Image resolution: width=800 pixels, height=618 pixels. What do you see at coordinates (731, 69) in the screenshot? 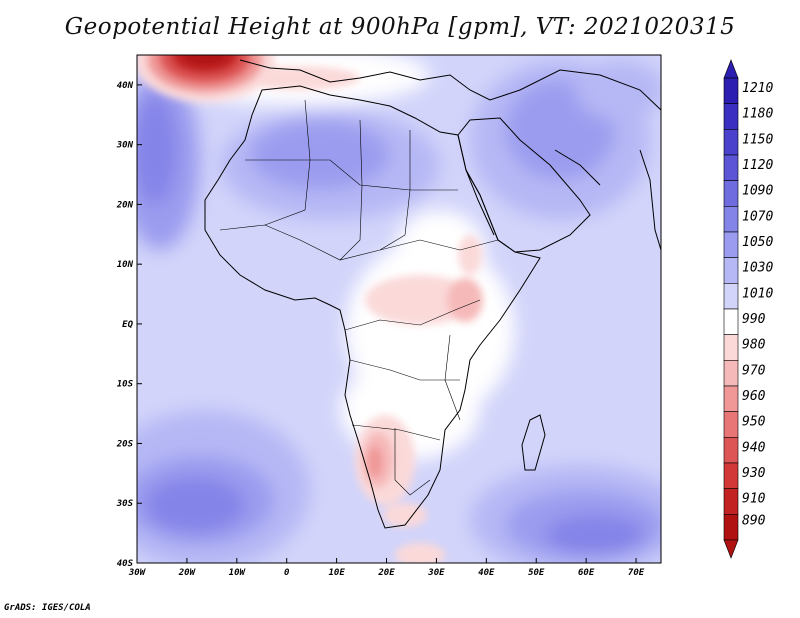
I see `colorbar-top-arrow` at bounding box center [731, 69].